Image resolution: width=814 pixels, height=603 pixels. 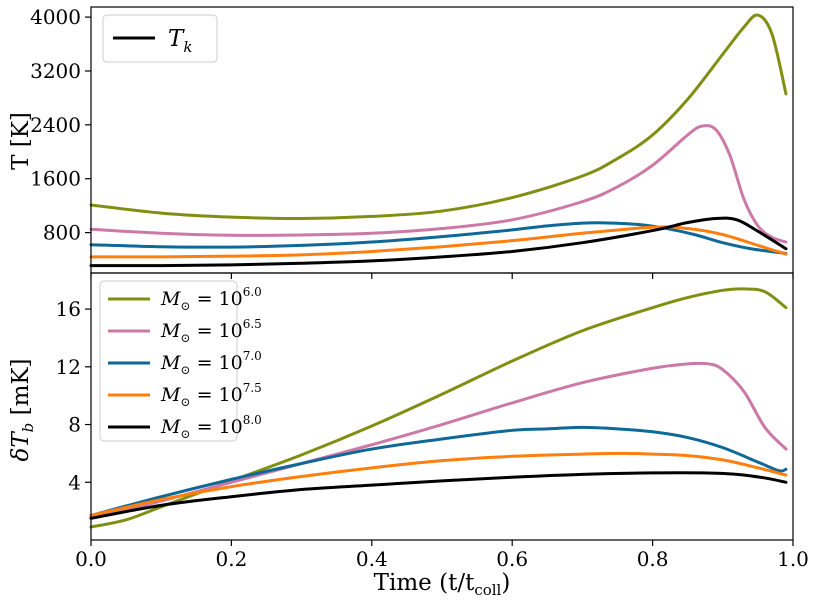 I want to click on top-y-axis-label: T [K], so click(x=21, y=141).